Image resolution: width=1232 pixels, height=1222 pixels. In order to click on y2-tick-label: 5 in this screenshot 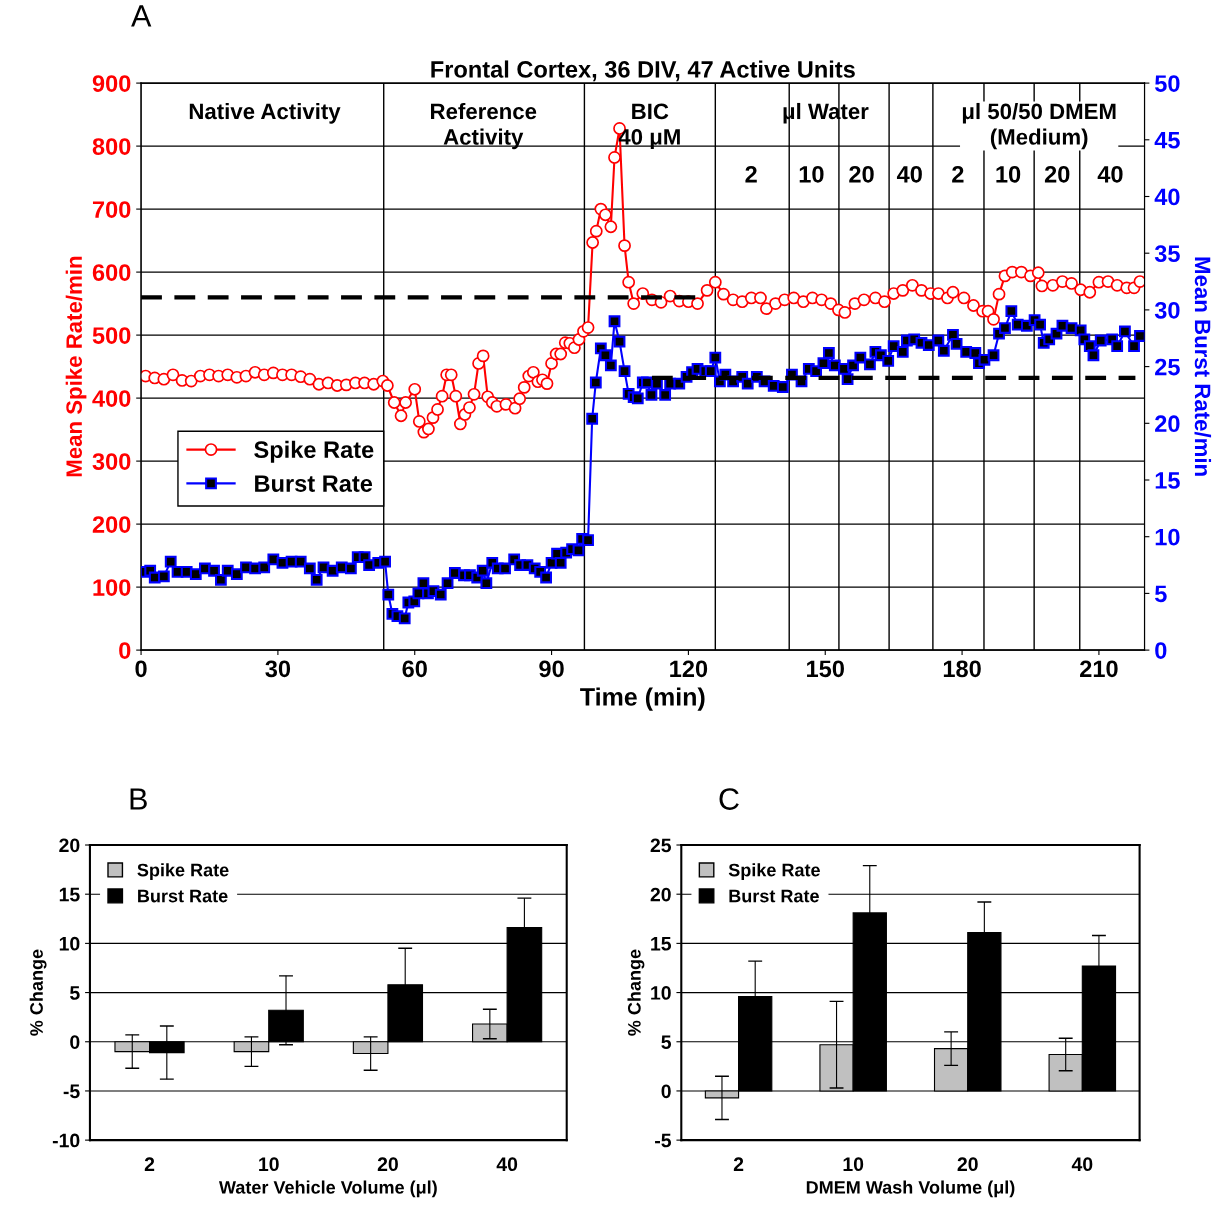, I will do `click(1160, 594)`.